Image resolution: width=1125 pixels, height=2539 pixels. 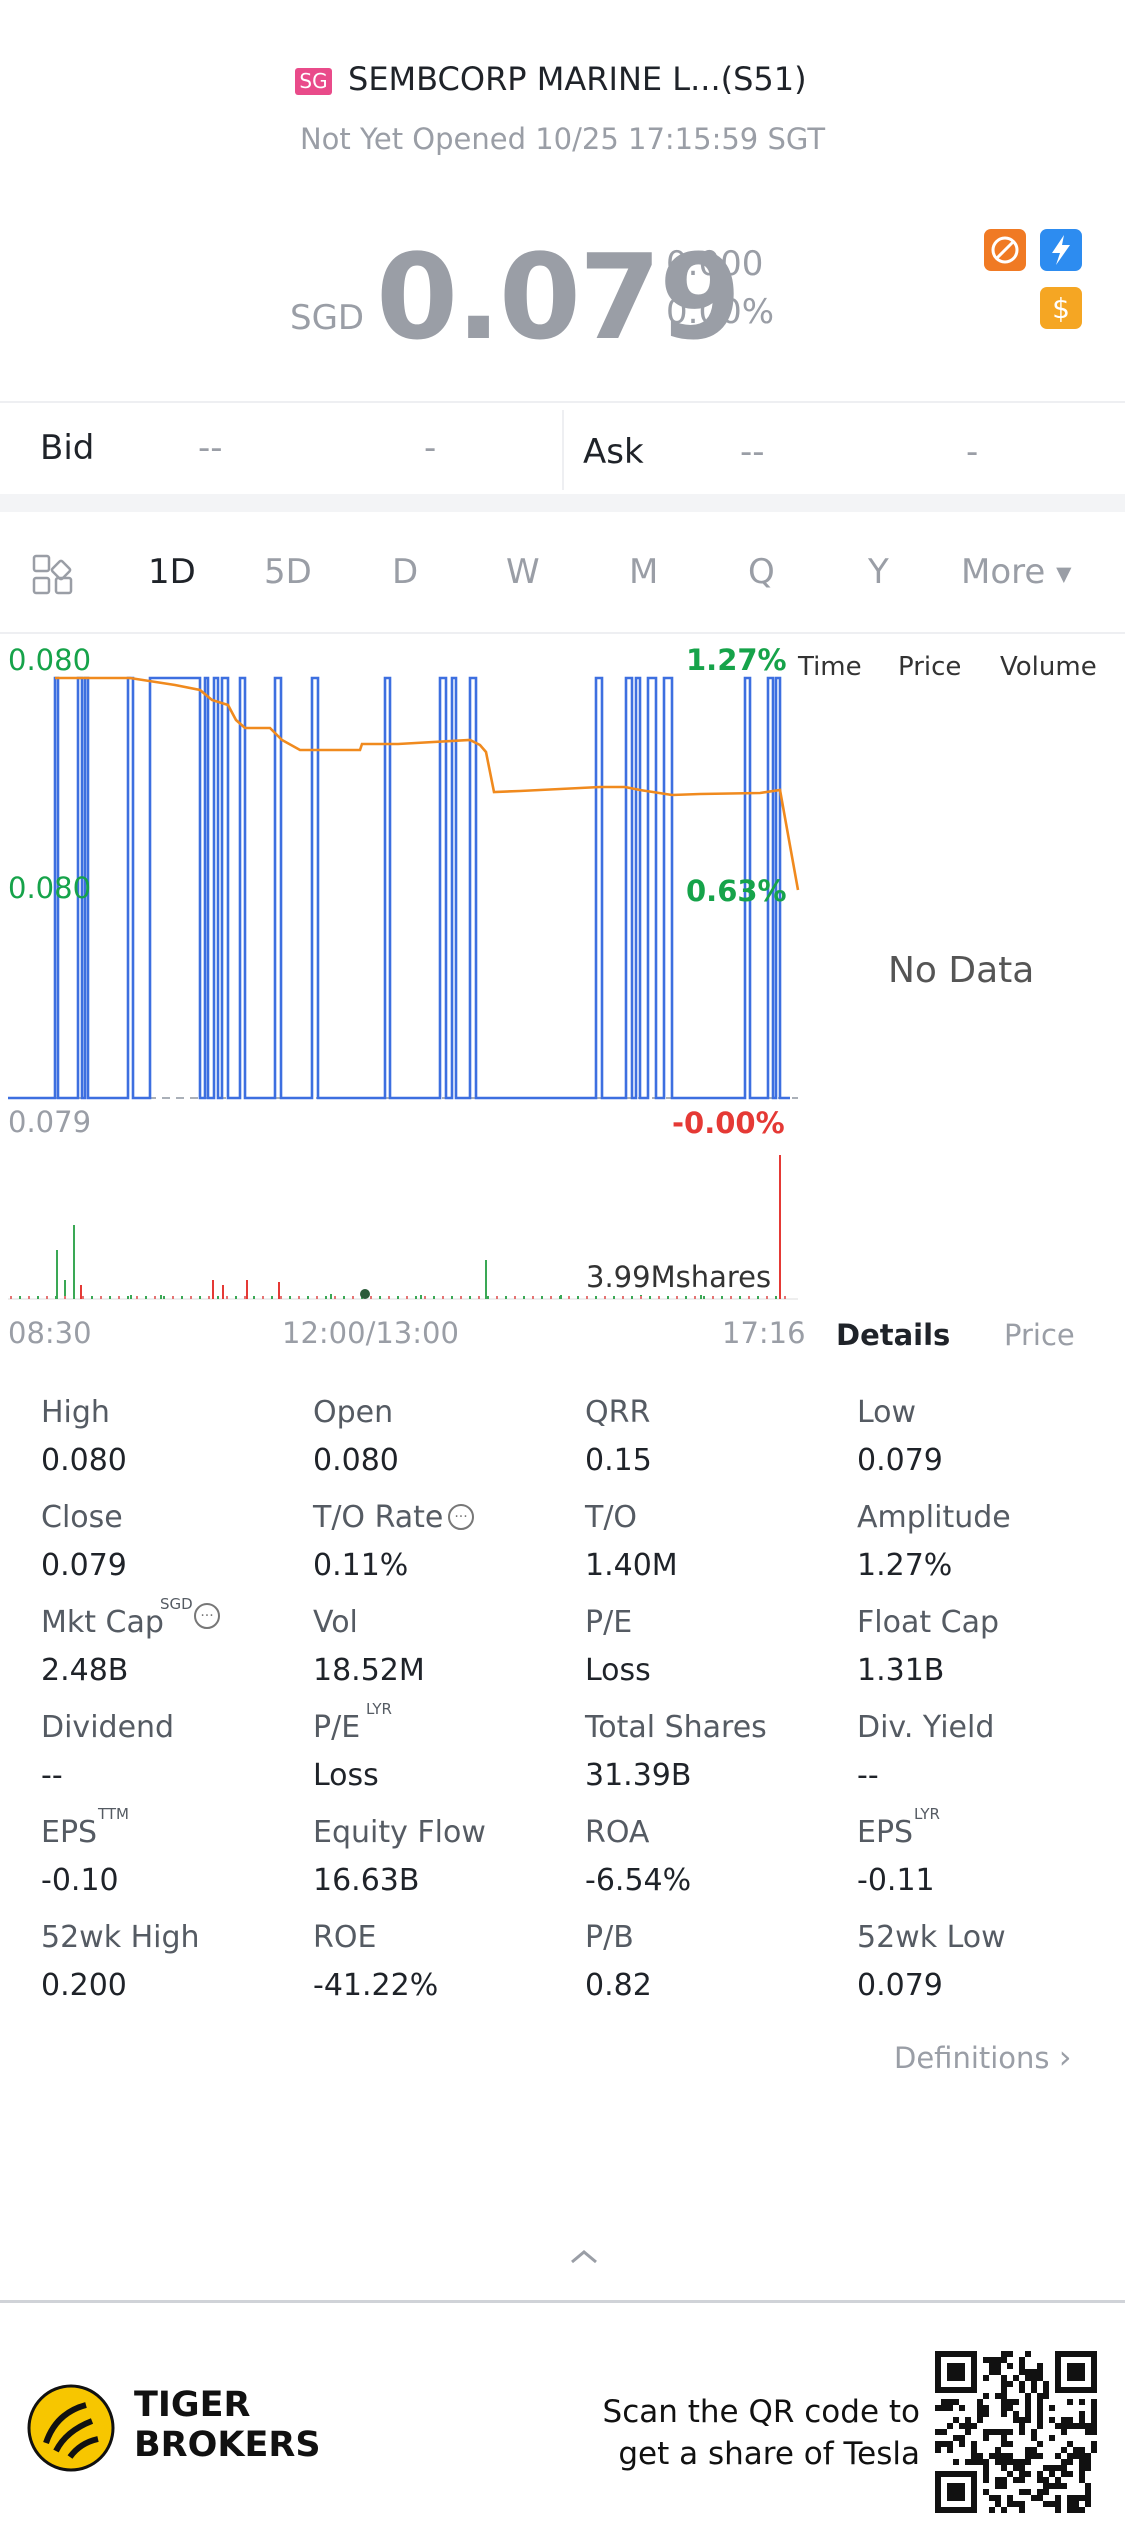 What do you see at coordinates (715, 264) in the screenshot?
I see `price-change: 0.000` at bounding box center [715, 264].